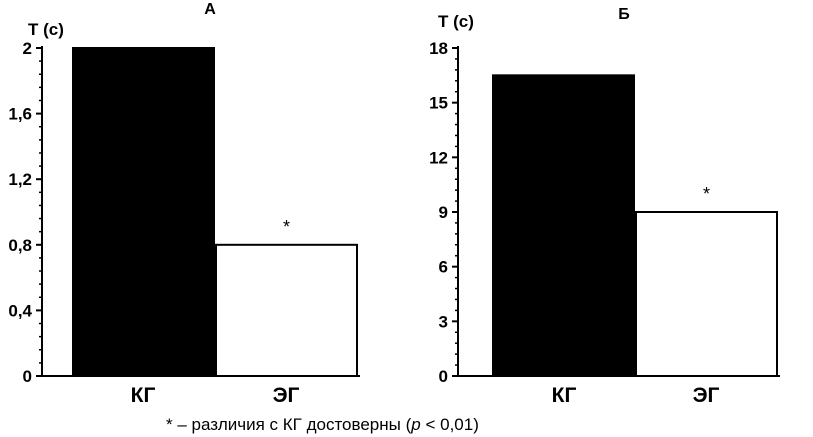 The height and width of the screenshot is (437, 813). What do you see at coordinates (438, 157) in the screenshot?
I see `y-tick-label: 12` at bounding box center [438, 157].